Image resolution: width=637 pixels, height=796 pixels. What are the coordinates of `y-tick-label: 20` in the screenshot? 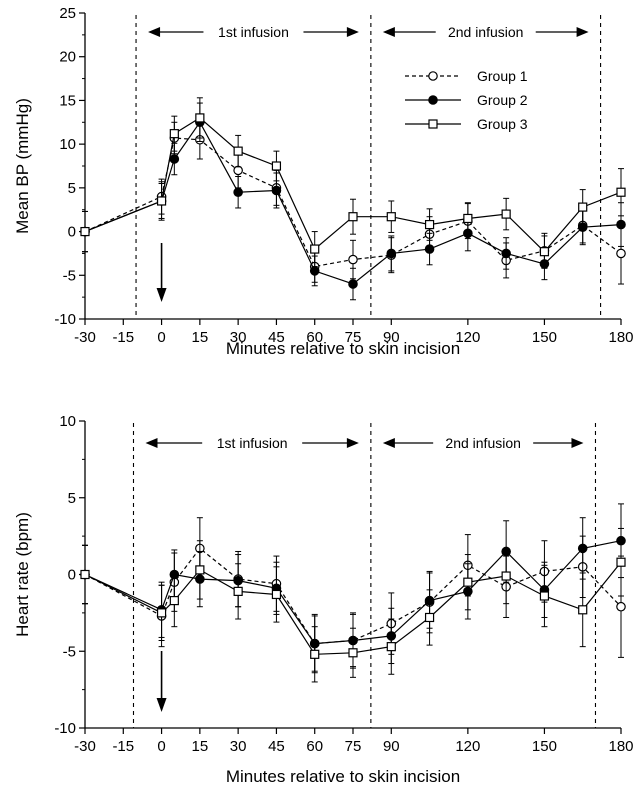 It's located at (67, 57).